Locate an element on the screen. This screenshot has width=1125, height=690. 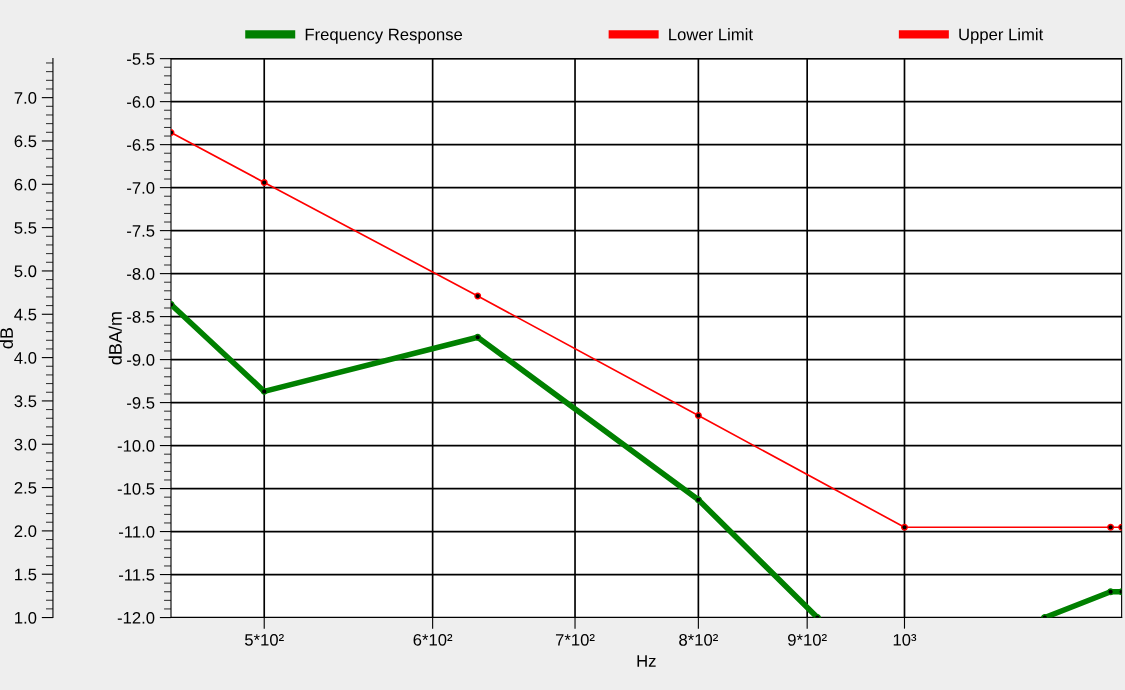
y-tick-label: -7.0 is located at coordinates (141, 188).